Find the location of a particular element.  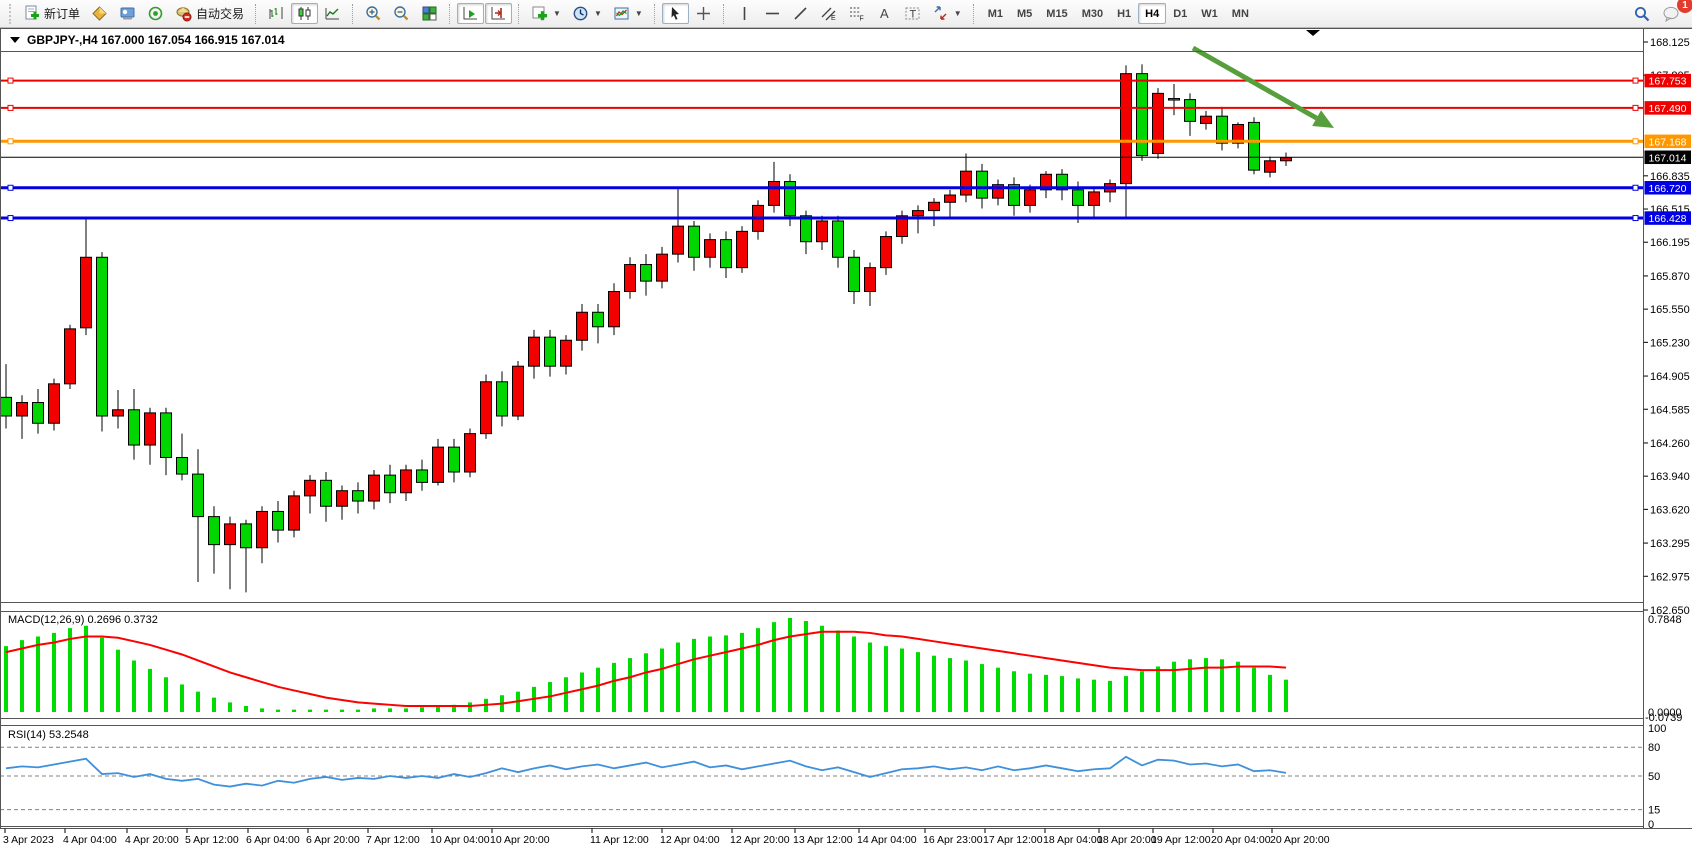

autotrading-button: 自动交易 is located at coordinates (209, 13).